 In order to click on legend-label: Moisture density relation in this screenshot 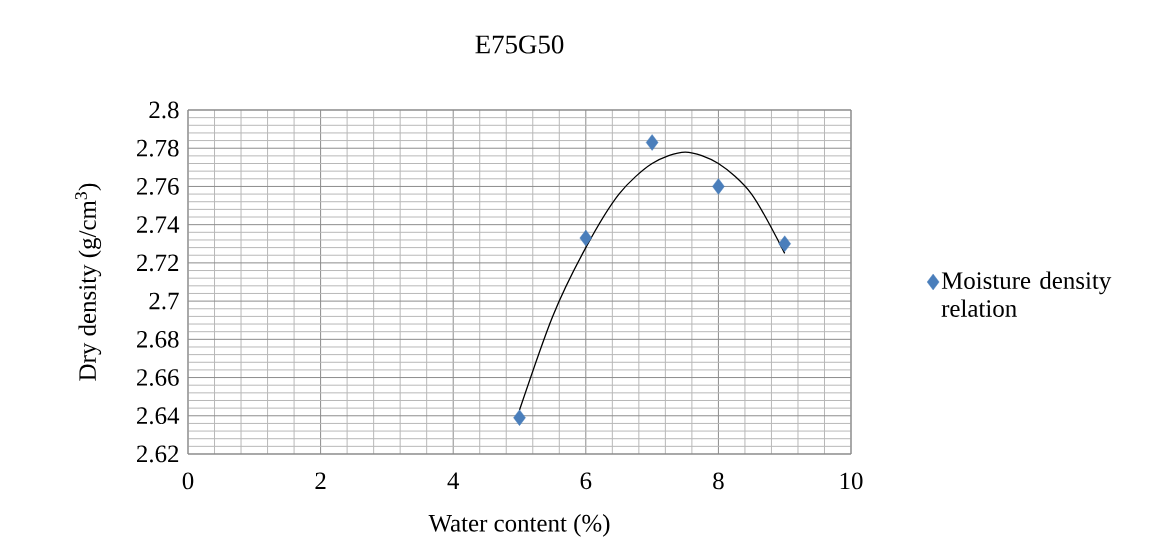, I will do `click(1026, 294)`.